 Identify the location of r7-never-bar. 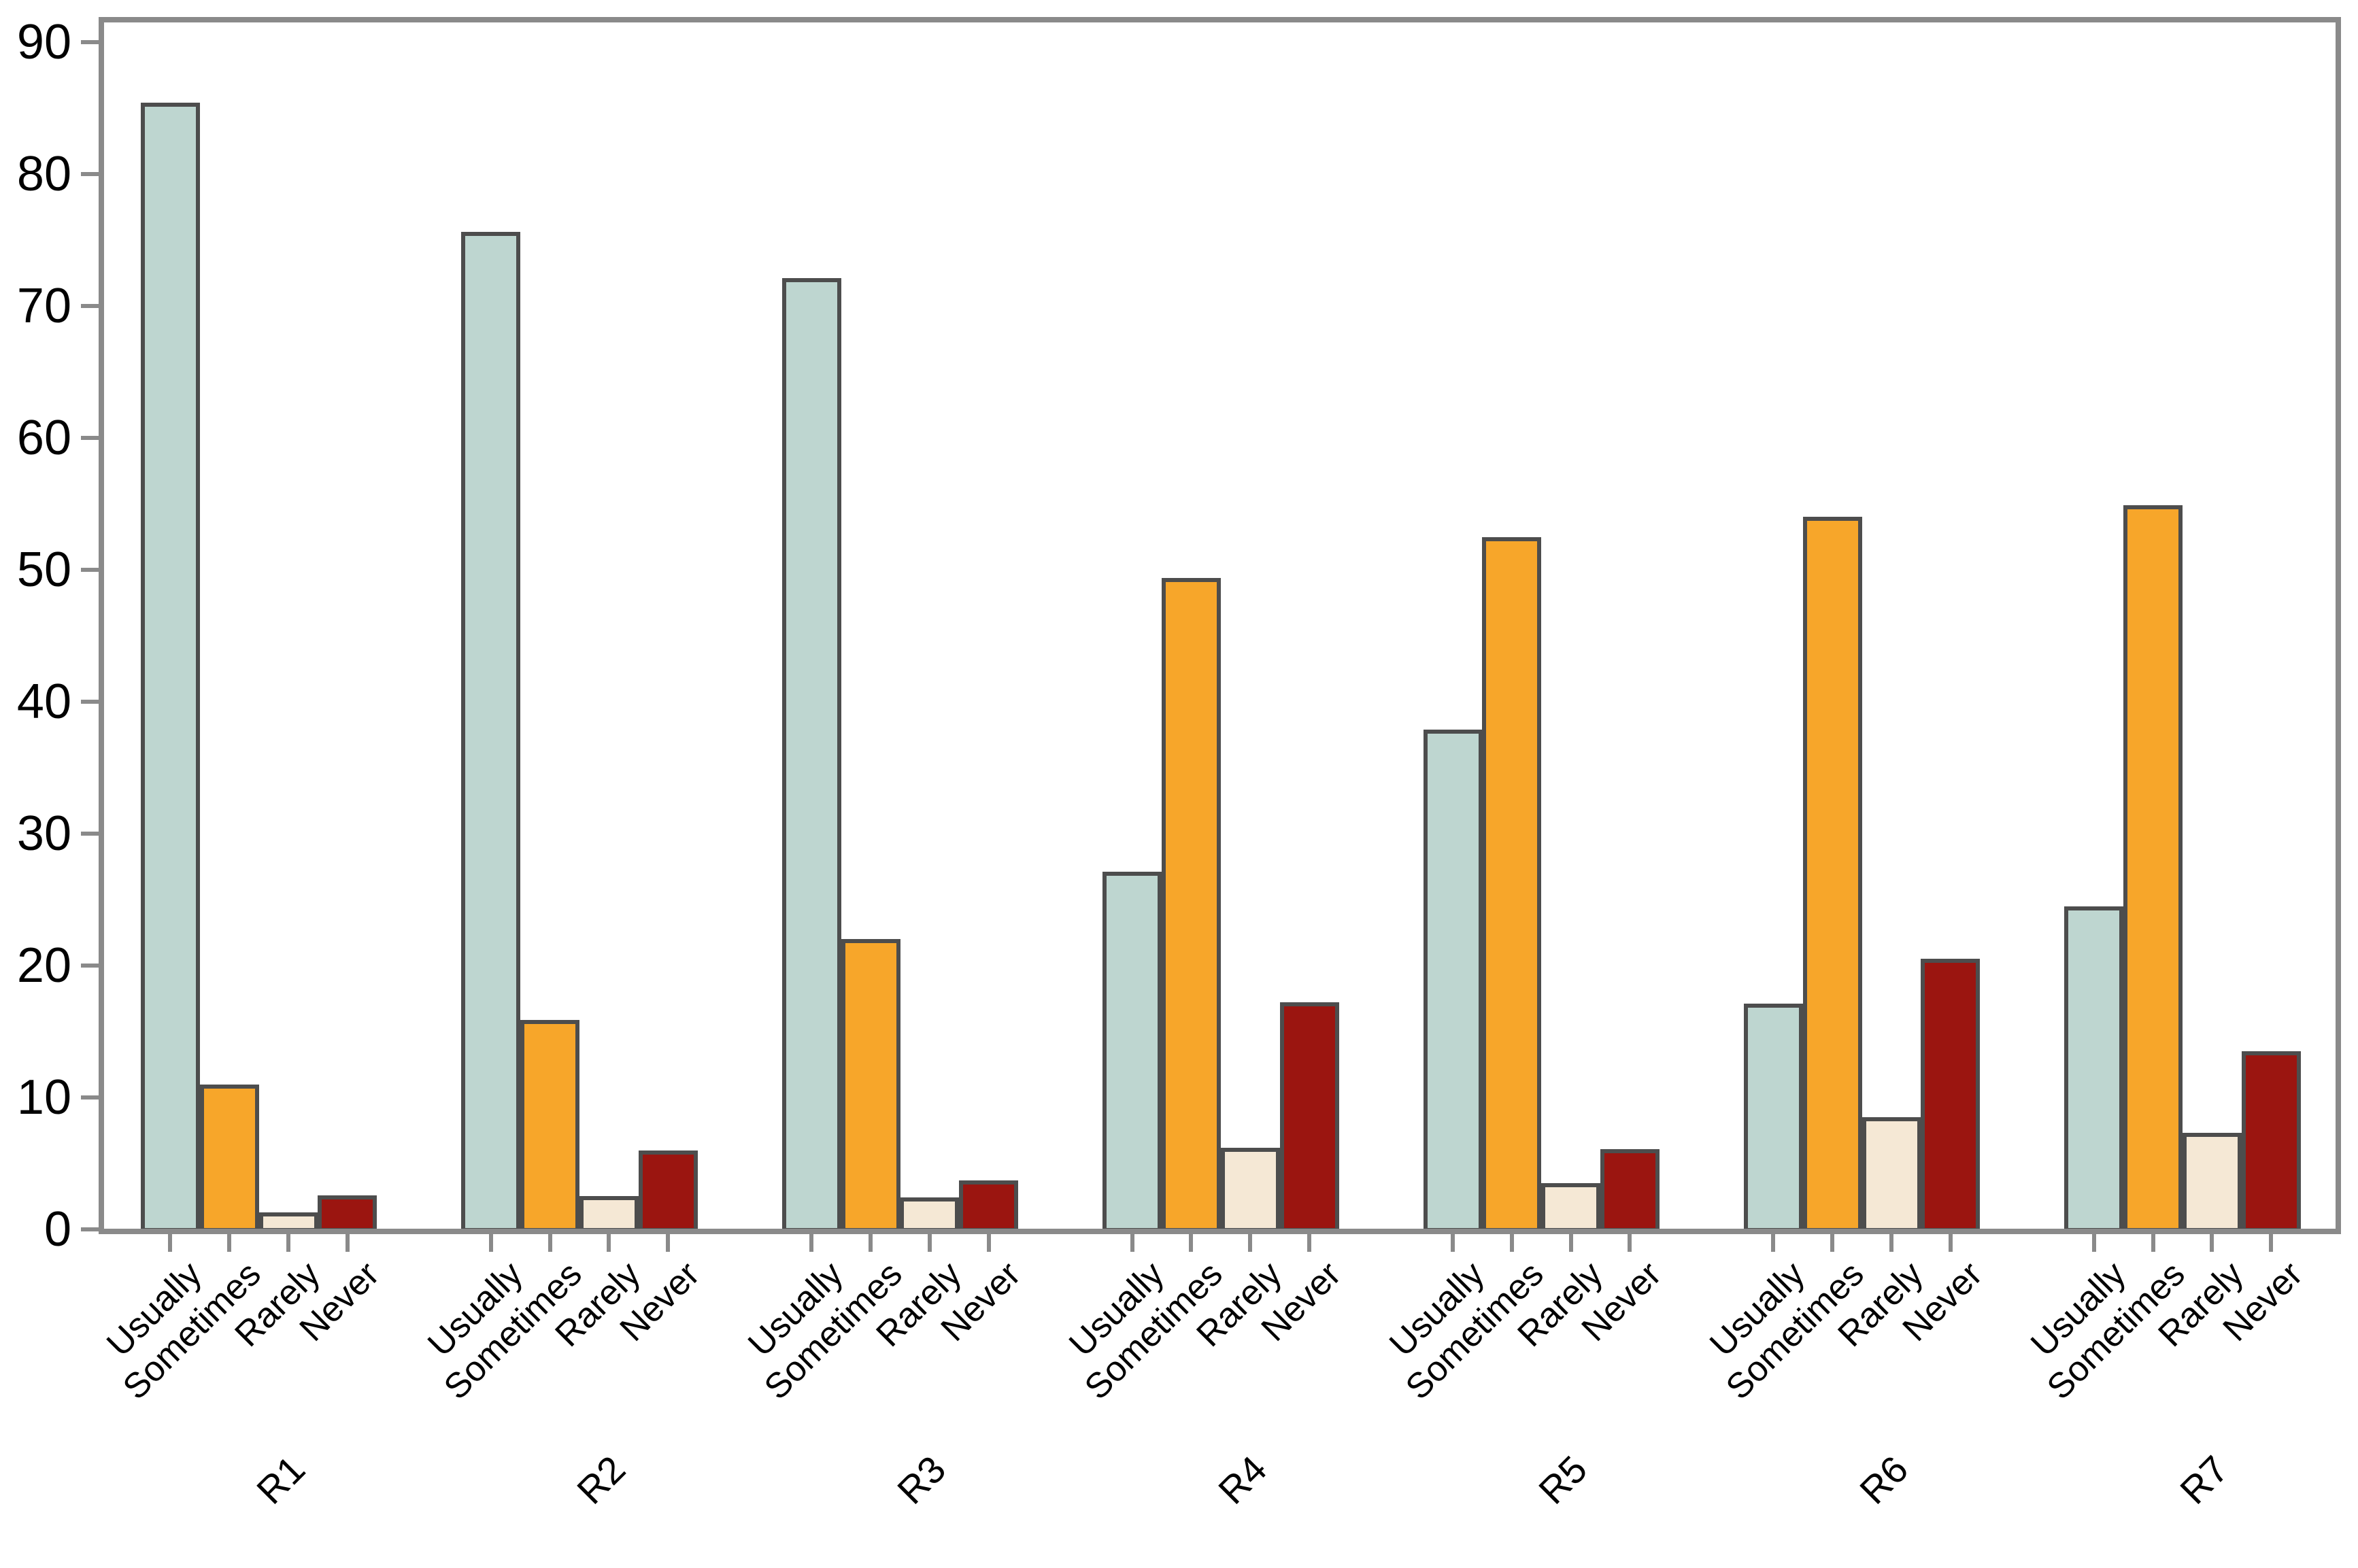
(2271, 1141).